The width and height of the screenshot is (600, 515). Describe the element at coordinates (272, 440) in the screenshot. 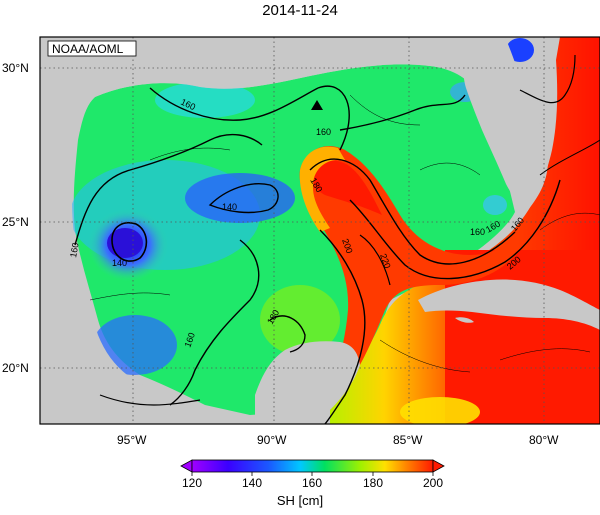

I see `lon-label: 90°W` at that location.